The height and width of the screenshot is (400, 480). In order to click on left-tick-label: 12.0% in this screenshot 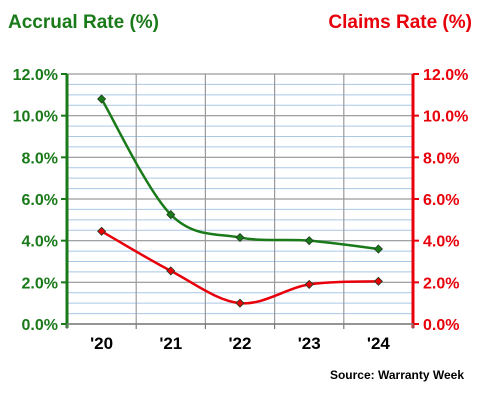, I will do `click(35, 75)`.